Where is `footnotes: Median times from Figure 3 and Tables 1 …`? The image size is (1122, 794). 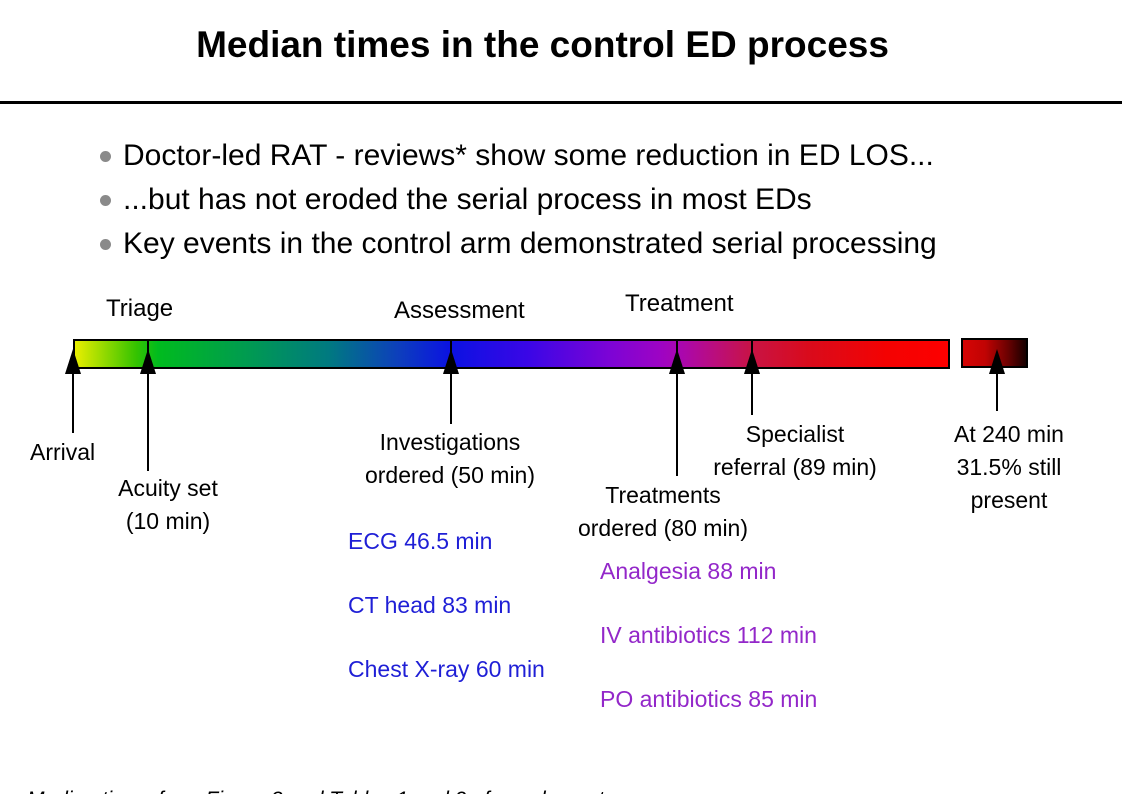
footnotes: Median times from Figure 3 and Tables 1 … is located at coordinates (477, 760).